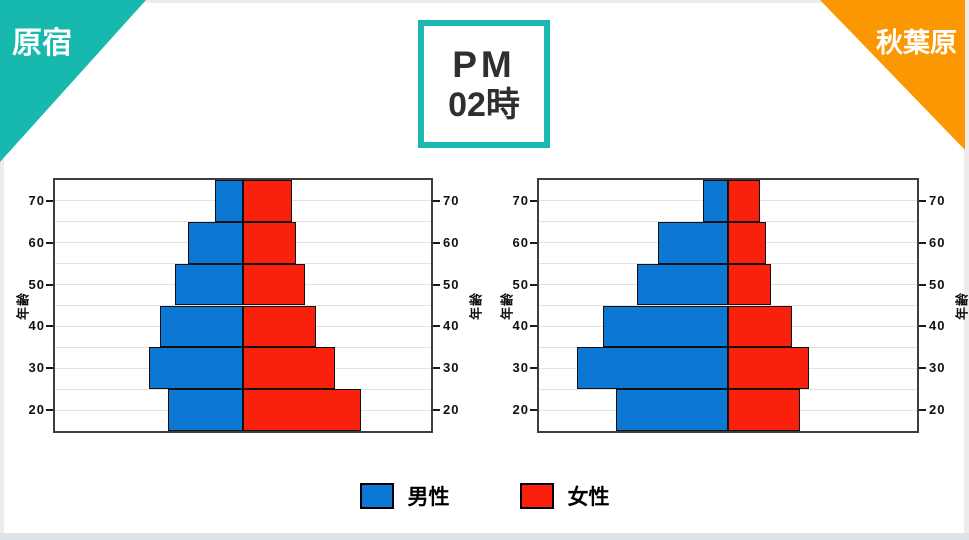 This screenshot has width=969, height=540. Describe the element at coordinates (892, 75) in the screenshot. I see `akihabara-banner: 秋葉原` at that location.